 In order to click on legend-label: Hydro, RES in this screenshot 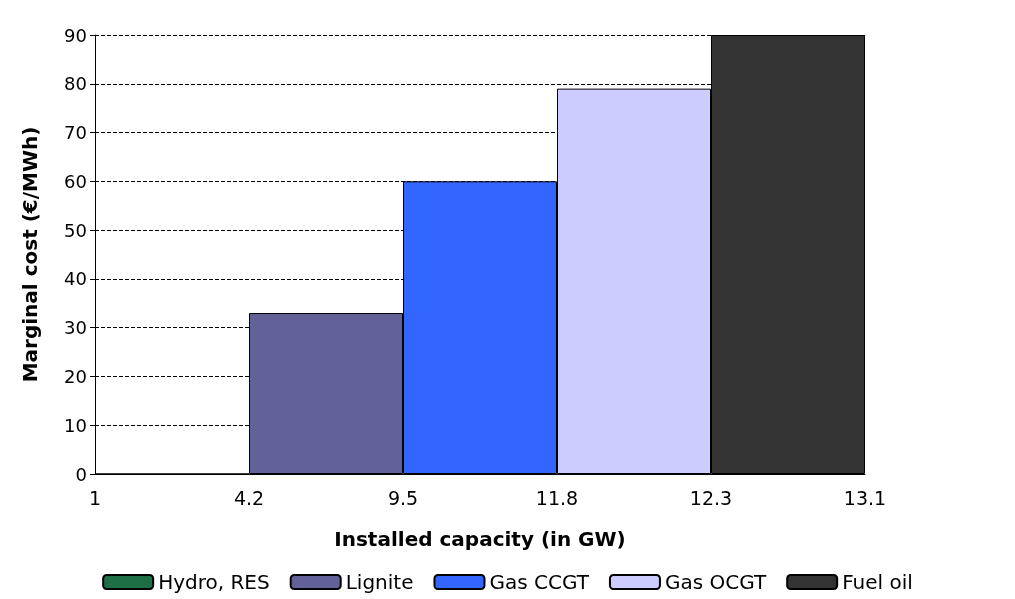, I will do `click(214, 582)`.